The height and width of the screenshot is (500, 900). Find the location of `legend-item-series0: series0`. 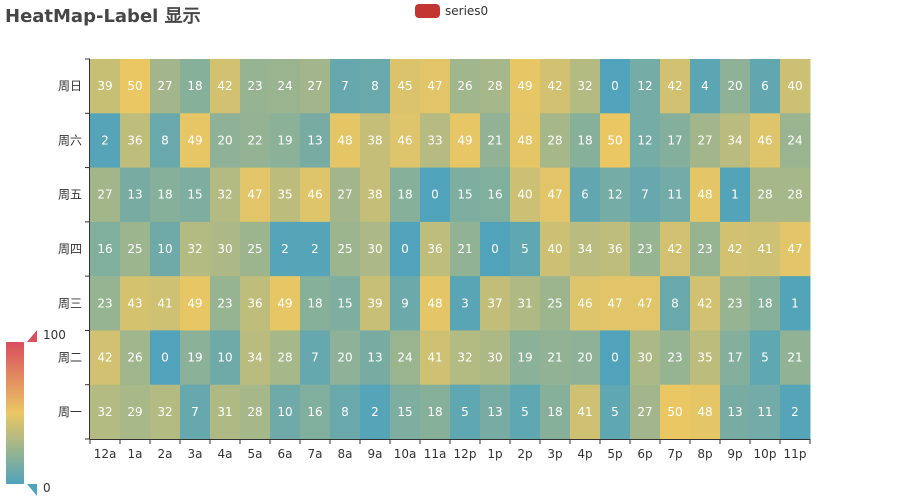

legend-item-series0: series0 is located at coordinates (451, 11).